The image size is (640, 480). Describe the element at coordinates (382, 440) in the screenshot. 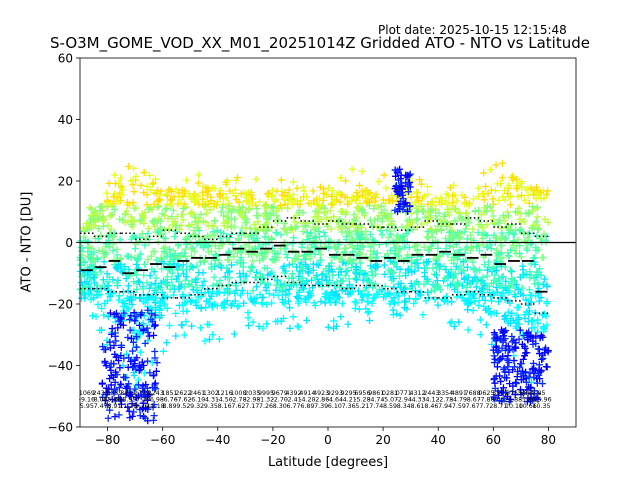

I see `x-tick-label: 20` at that location.